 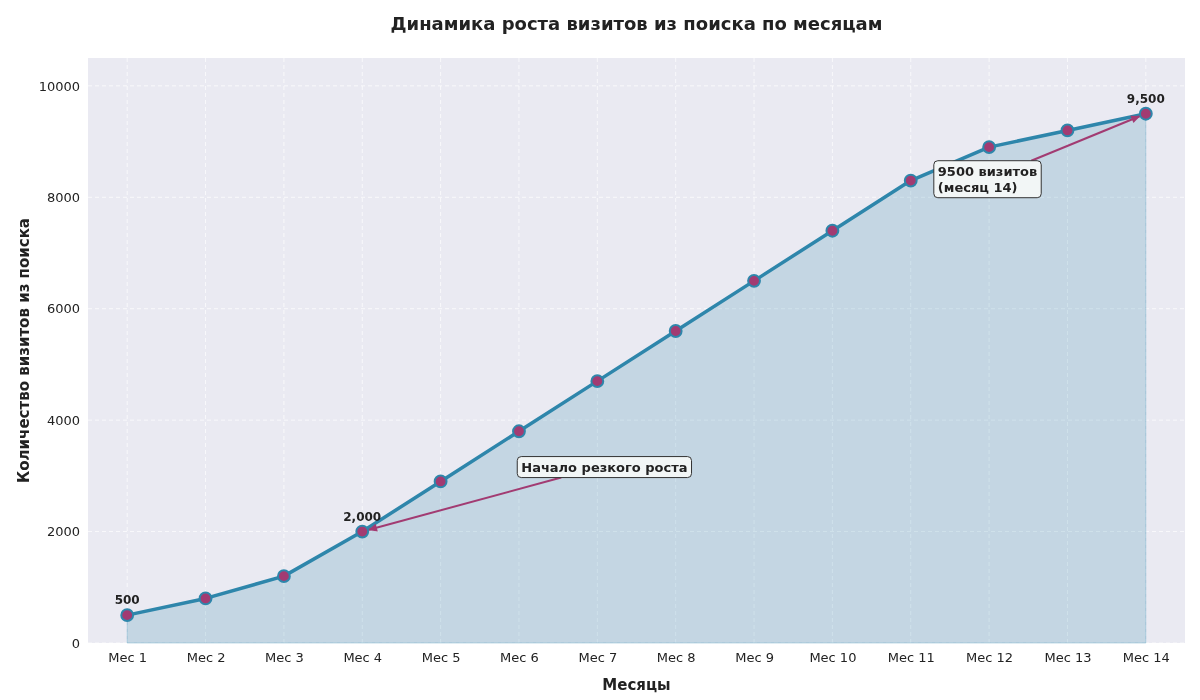 I want to click on y-tick-label: 10000, so click(x=59, y=86).